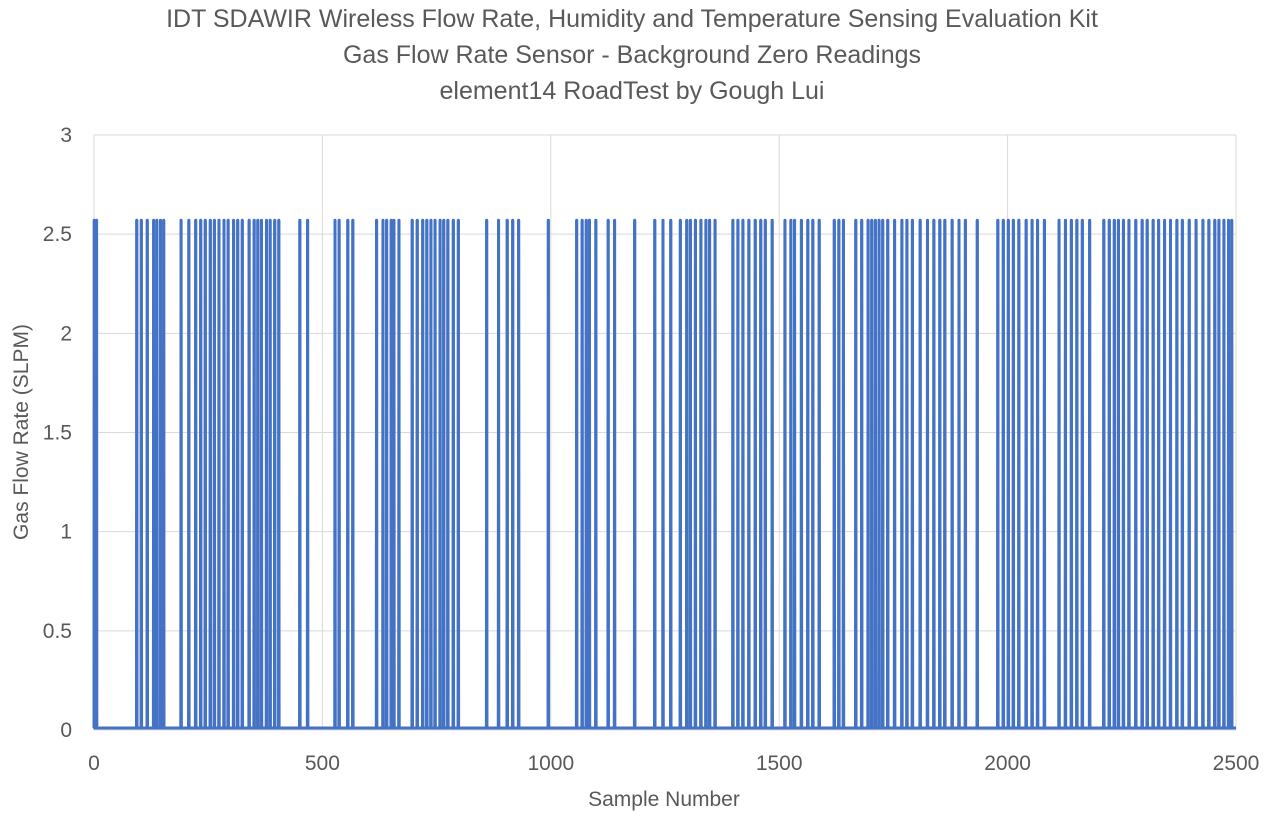 This screenshot has width=1265, height=819. I want to click on x-tick-label: 0, so click(94, 763).